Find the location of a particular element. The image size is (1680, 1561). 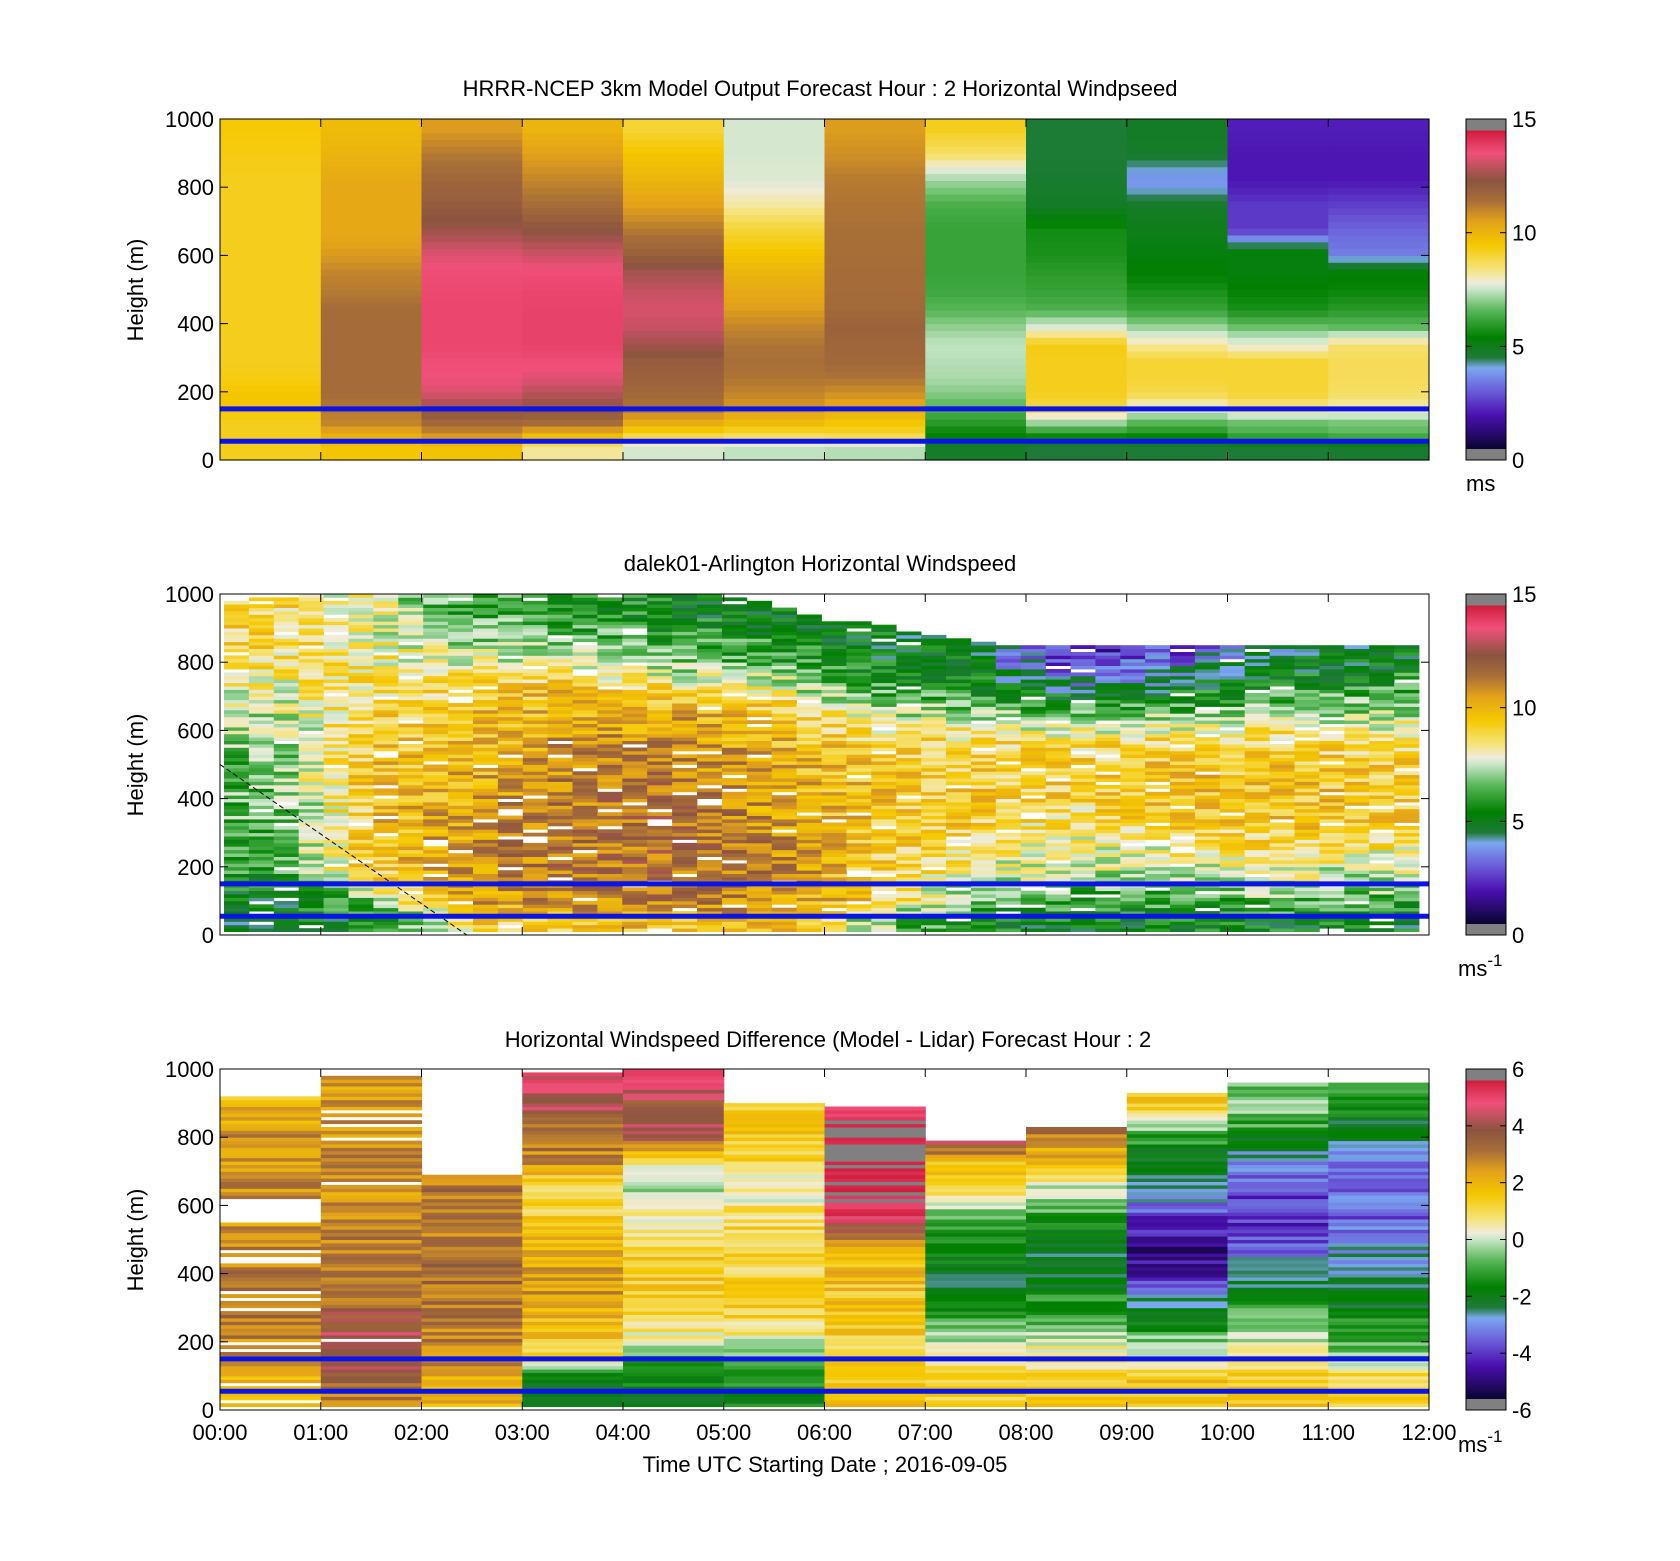

panel-model-ylabel: Height (m) is located at coordinates (135, 290).